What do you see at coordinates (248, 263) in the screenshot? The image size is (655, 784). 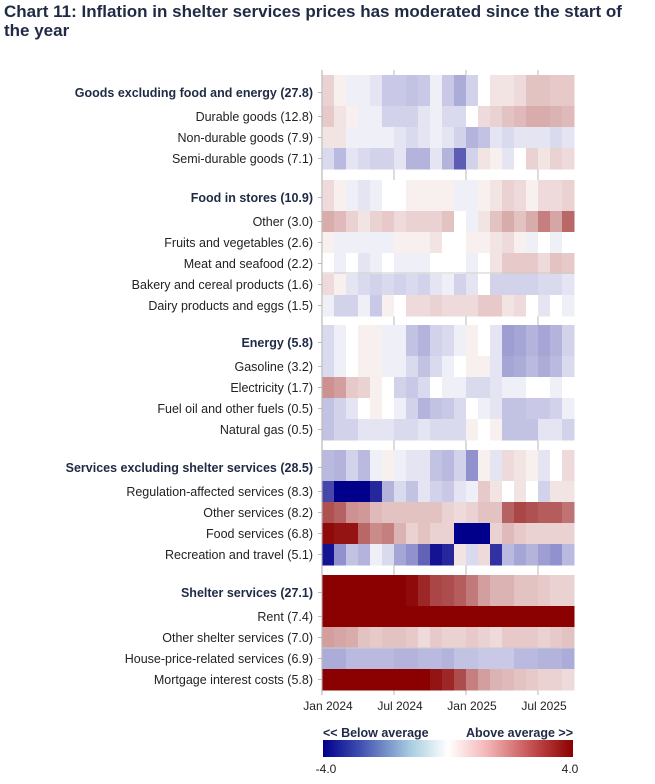 I see `row-label: Meat and seafood (2.2)` at bounding box center [248, 263].